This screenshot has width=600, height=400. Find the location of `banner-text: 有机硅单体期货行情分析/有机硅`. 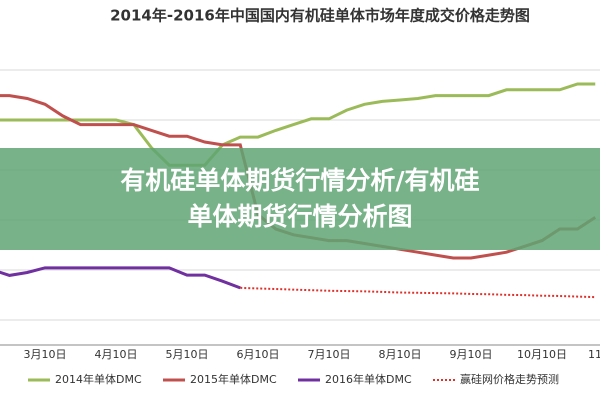

banner-text: 有机硅单体期货行情分析/有机硅 is located at coordinates (299, 180).